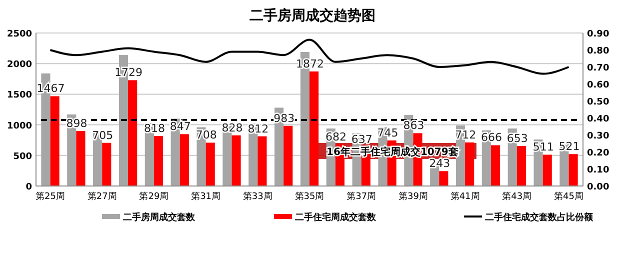 This screenshot has width=625, height=263. What do you see at coordinates (465, 135) in the screenshot?
I see `data-label: 712` at bounding box center [465, 135].